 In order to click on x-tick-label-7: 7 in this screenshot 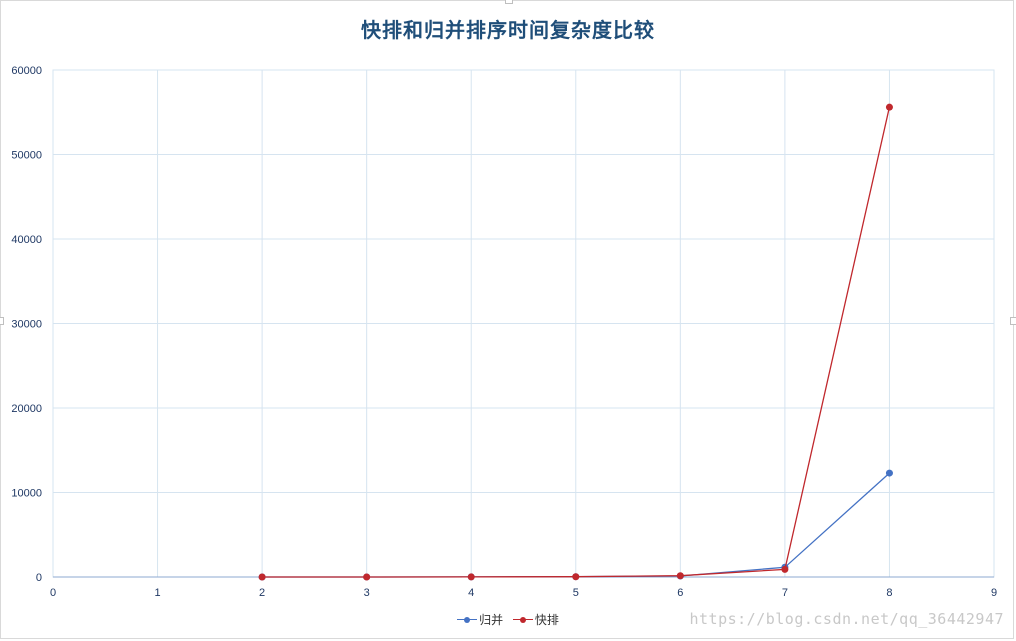, I will do `click(785, 593)`.